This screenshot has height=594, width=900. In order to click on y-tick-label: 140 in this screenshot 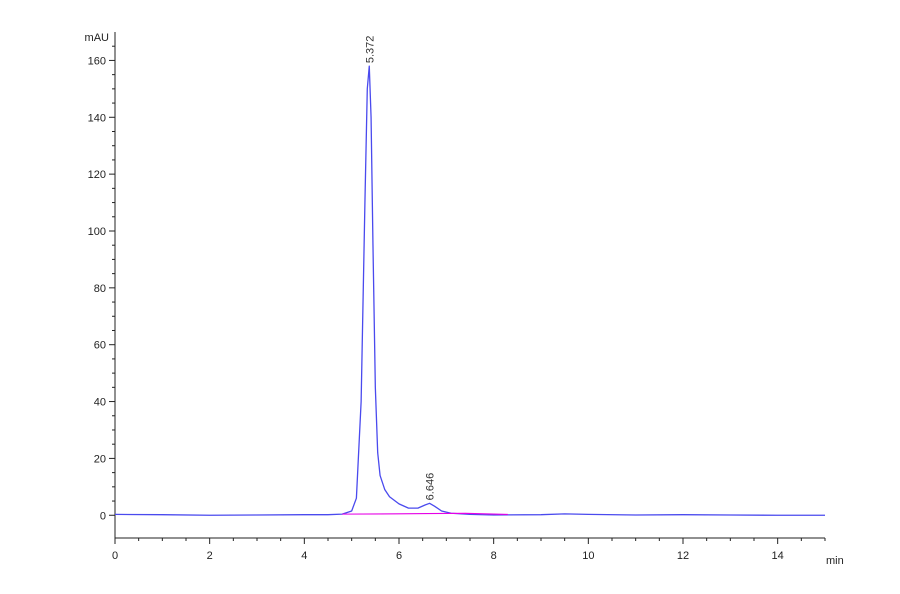, I will do `click(97, 118)`.